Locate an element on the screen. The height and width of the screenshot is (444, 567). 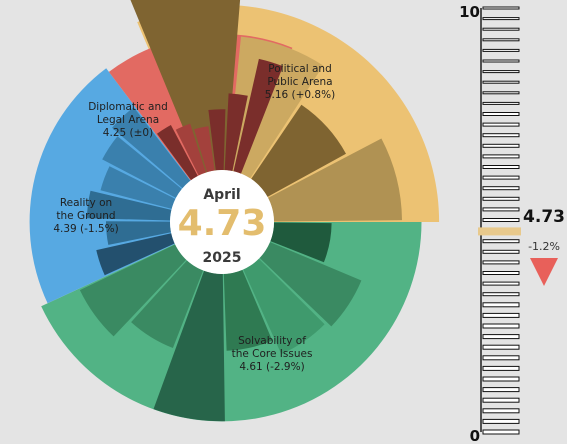
center-month: April is located at coordinates (221, 195).